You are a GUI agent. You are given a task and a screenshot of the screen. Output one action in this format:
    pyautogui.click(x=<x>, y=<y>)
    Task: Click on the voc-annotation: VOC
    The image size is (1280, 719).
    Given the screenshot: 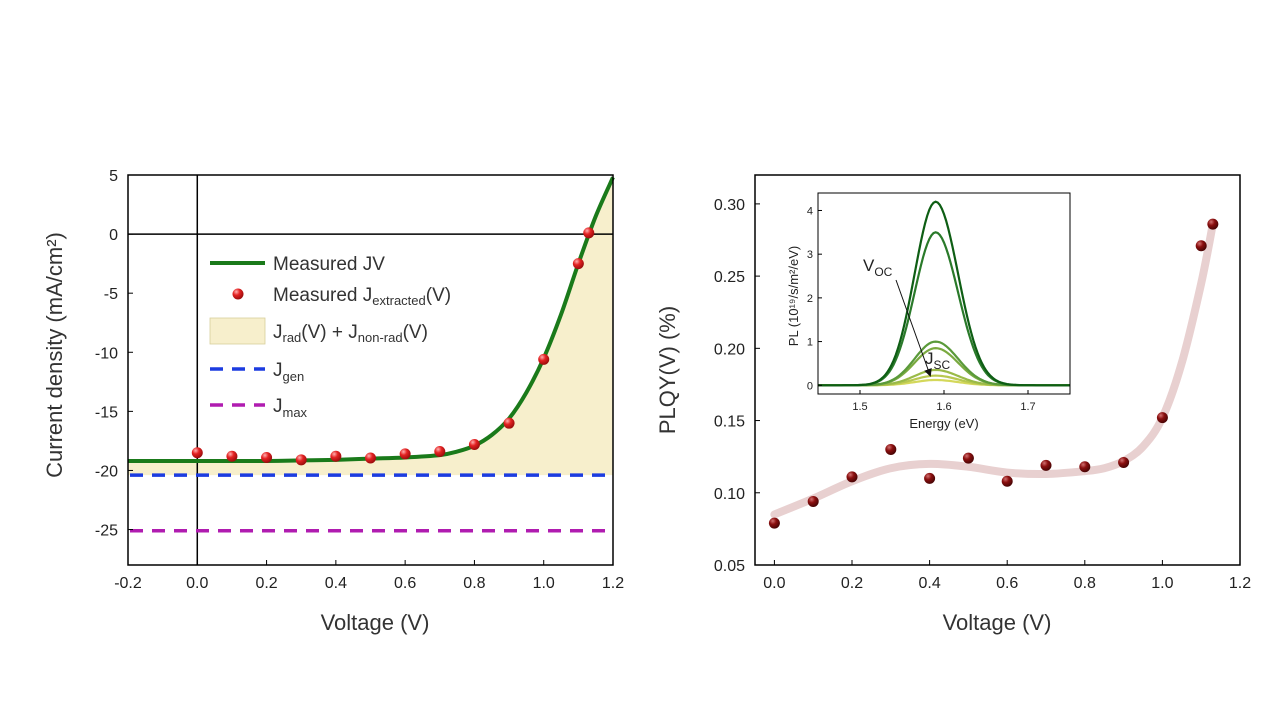 What is the action you would take?
    pyautogui.click(x=878, y=267)
    